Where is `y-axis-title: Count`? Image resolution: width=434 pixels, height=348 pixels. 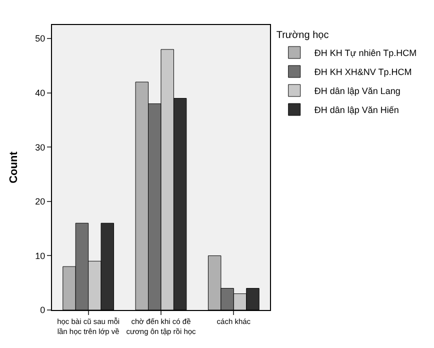 y-axis-title: Count is located at coordinates (14, 167).